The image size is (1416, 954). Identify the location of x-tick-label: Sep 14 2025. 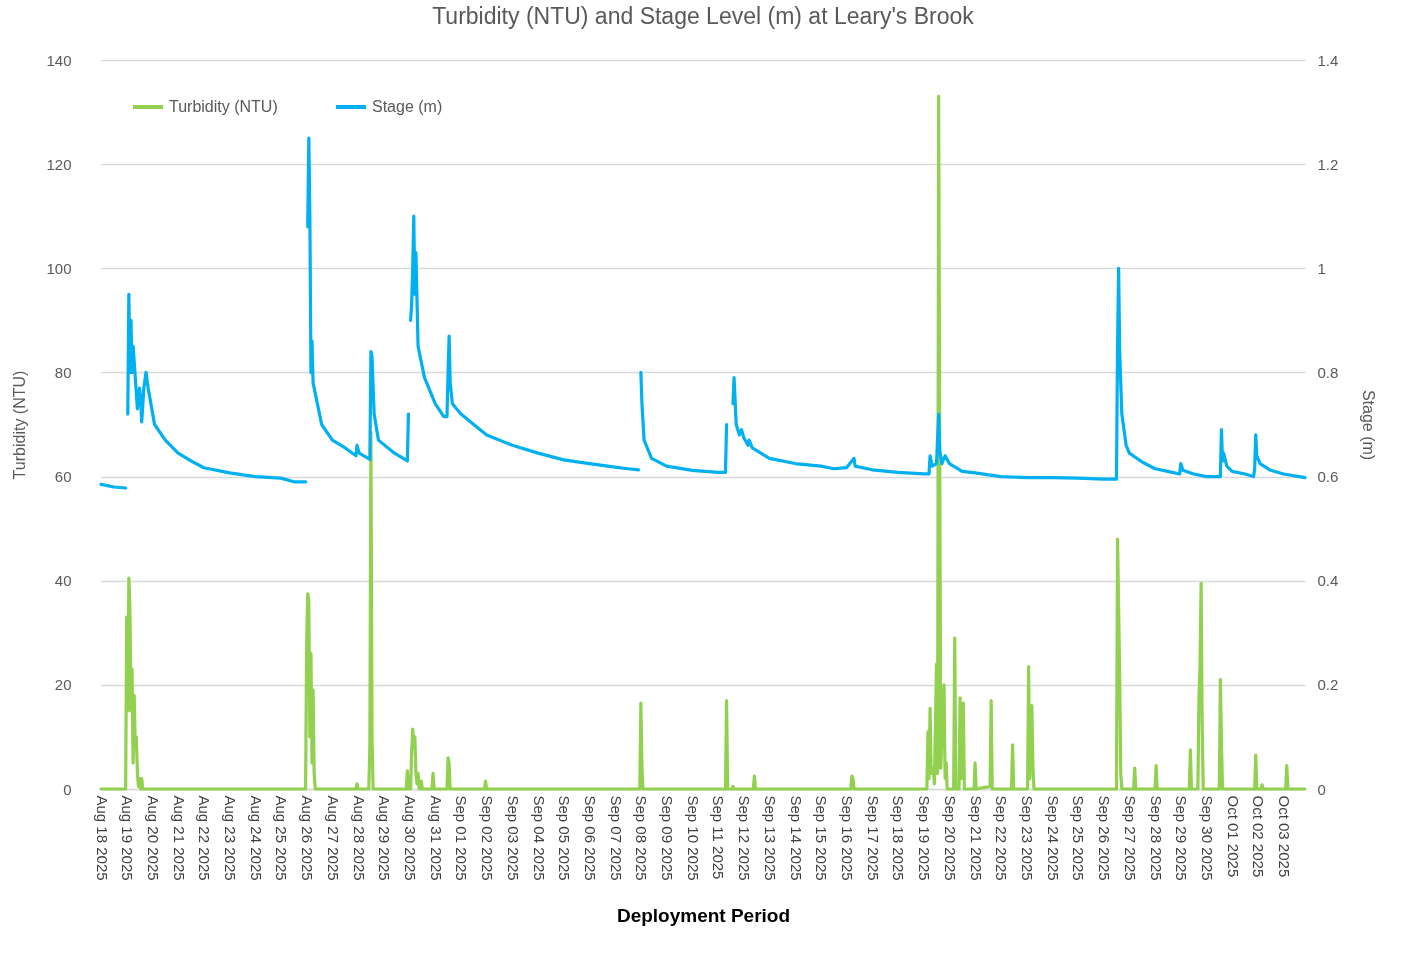
(796, 838).